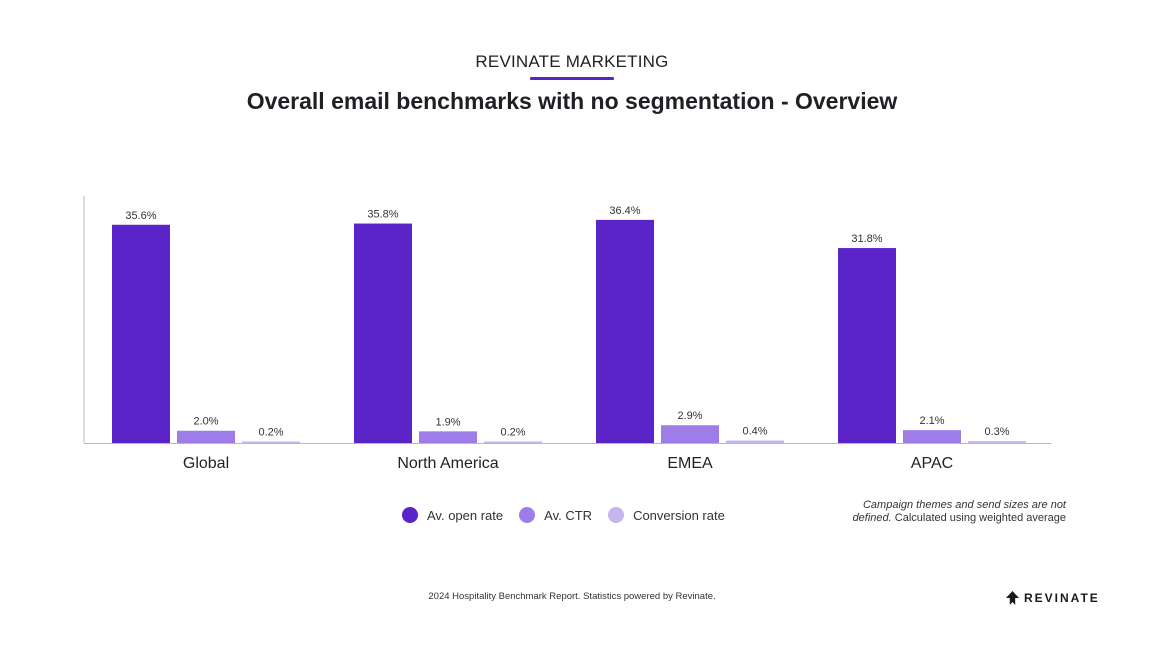 The width and height of the screenshot is (1160, 649). I want to click on legend-swatch-open-rate, so click(410, 515).